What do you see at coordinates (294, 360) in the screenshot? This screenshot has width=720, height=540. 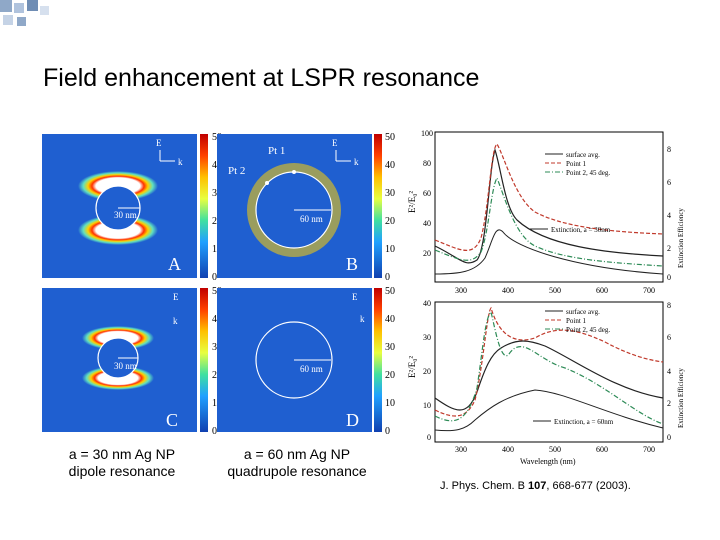 I see `nanoparticle-outline` at bounding box center [294, 360].